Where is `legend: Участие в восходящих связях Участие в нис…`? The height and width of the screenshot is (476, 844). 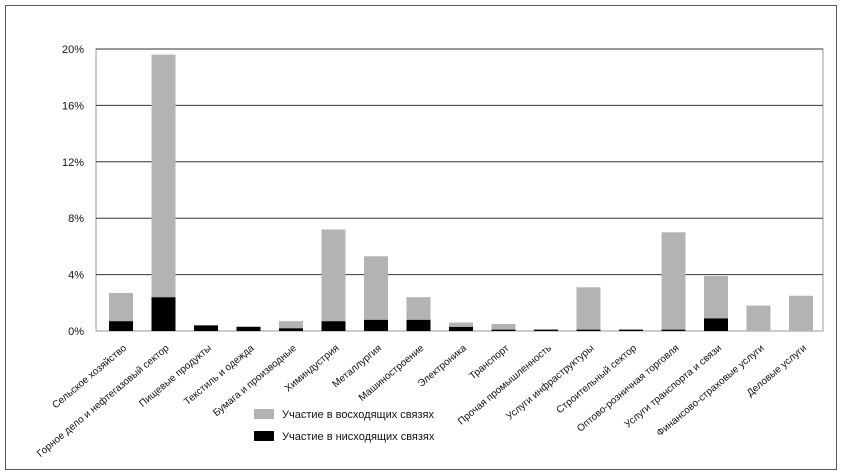 legend: Участие в восходящих связях Участие в нис… is located at coordinates (344, 426).